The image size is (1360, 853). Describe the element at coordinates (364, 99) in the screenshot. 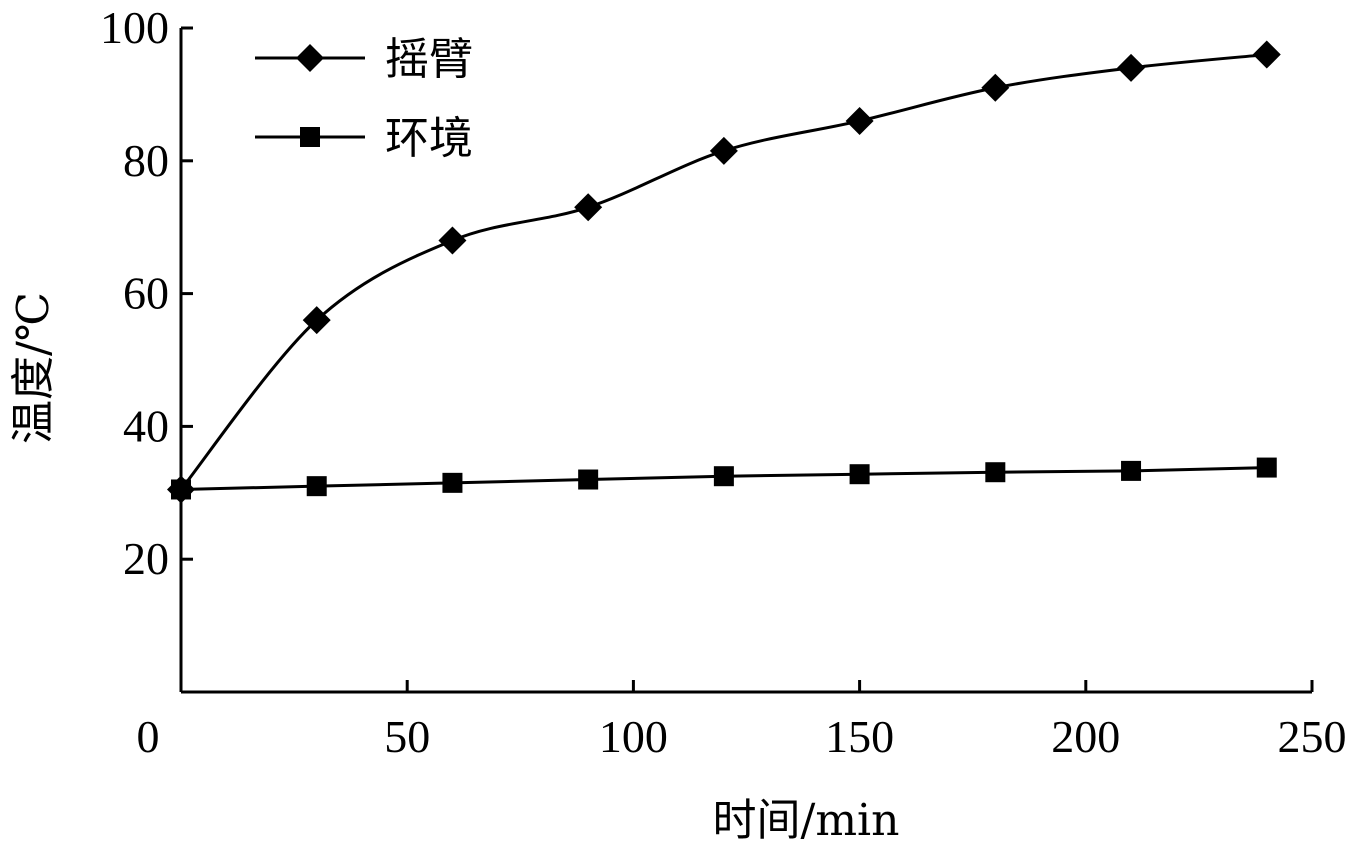

I see `legend: 摇臂 环境` at that location.